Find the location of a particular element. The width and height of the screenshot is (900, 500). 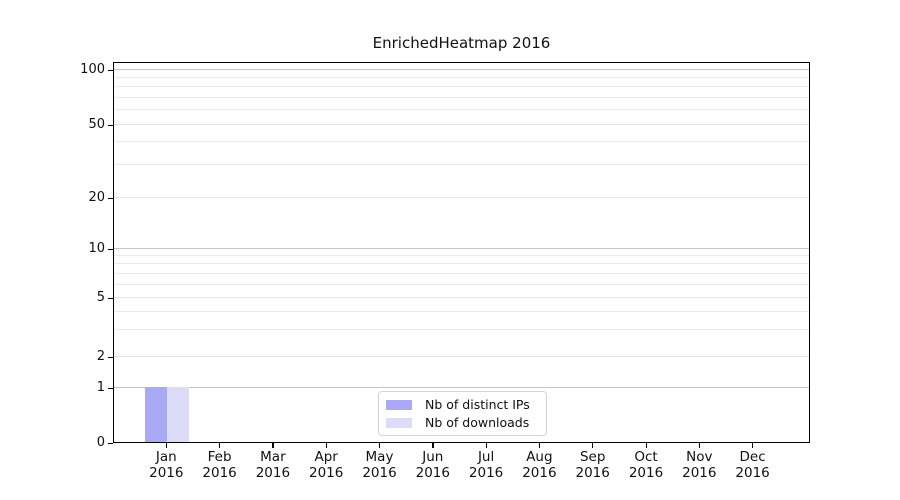

y-tick-label: 2 is located at coordinates (100, 356).